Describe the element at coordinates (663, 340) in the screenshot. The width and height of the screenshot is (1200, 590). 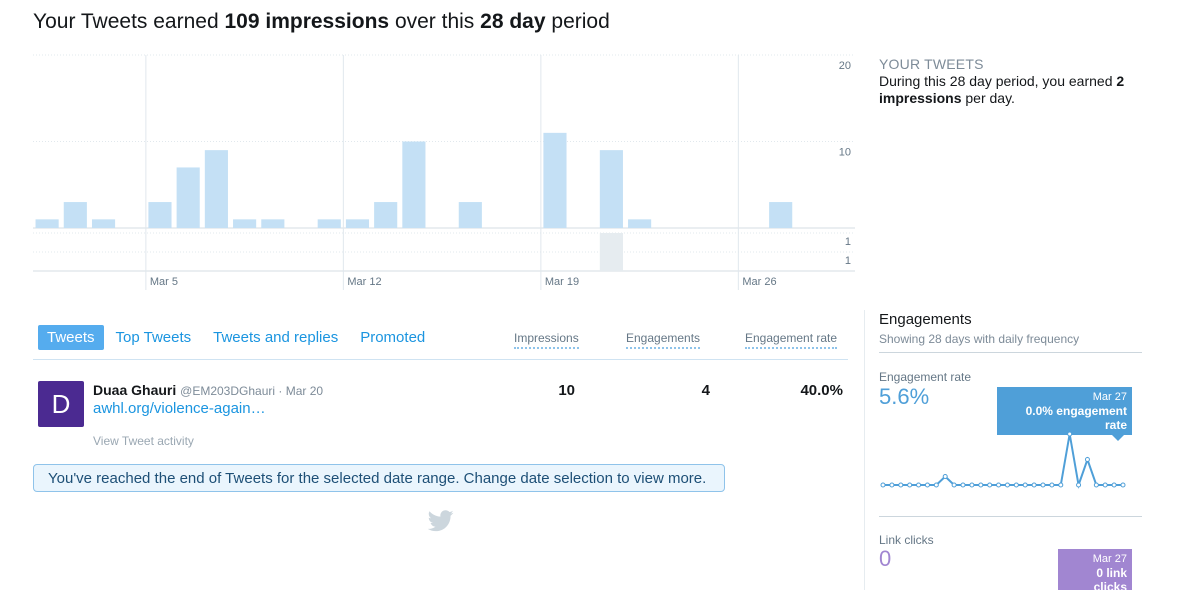
I see `column-engagements: Engagements` at that location.